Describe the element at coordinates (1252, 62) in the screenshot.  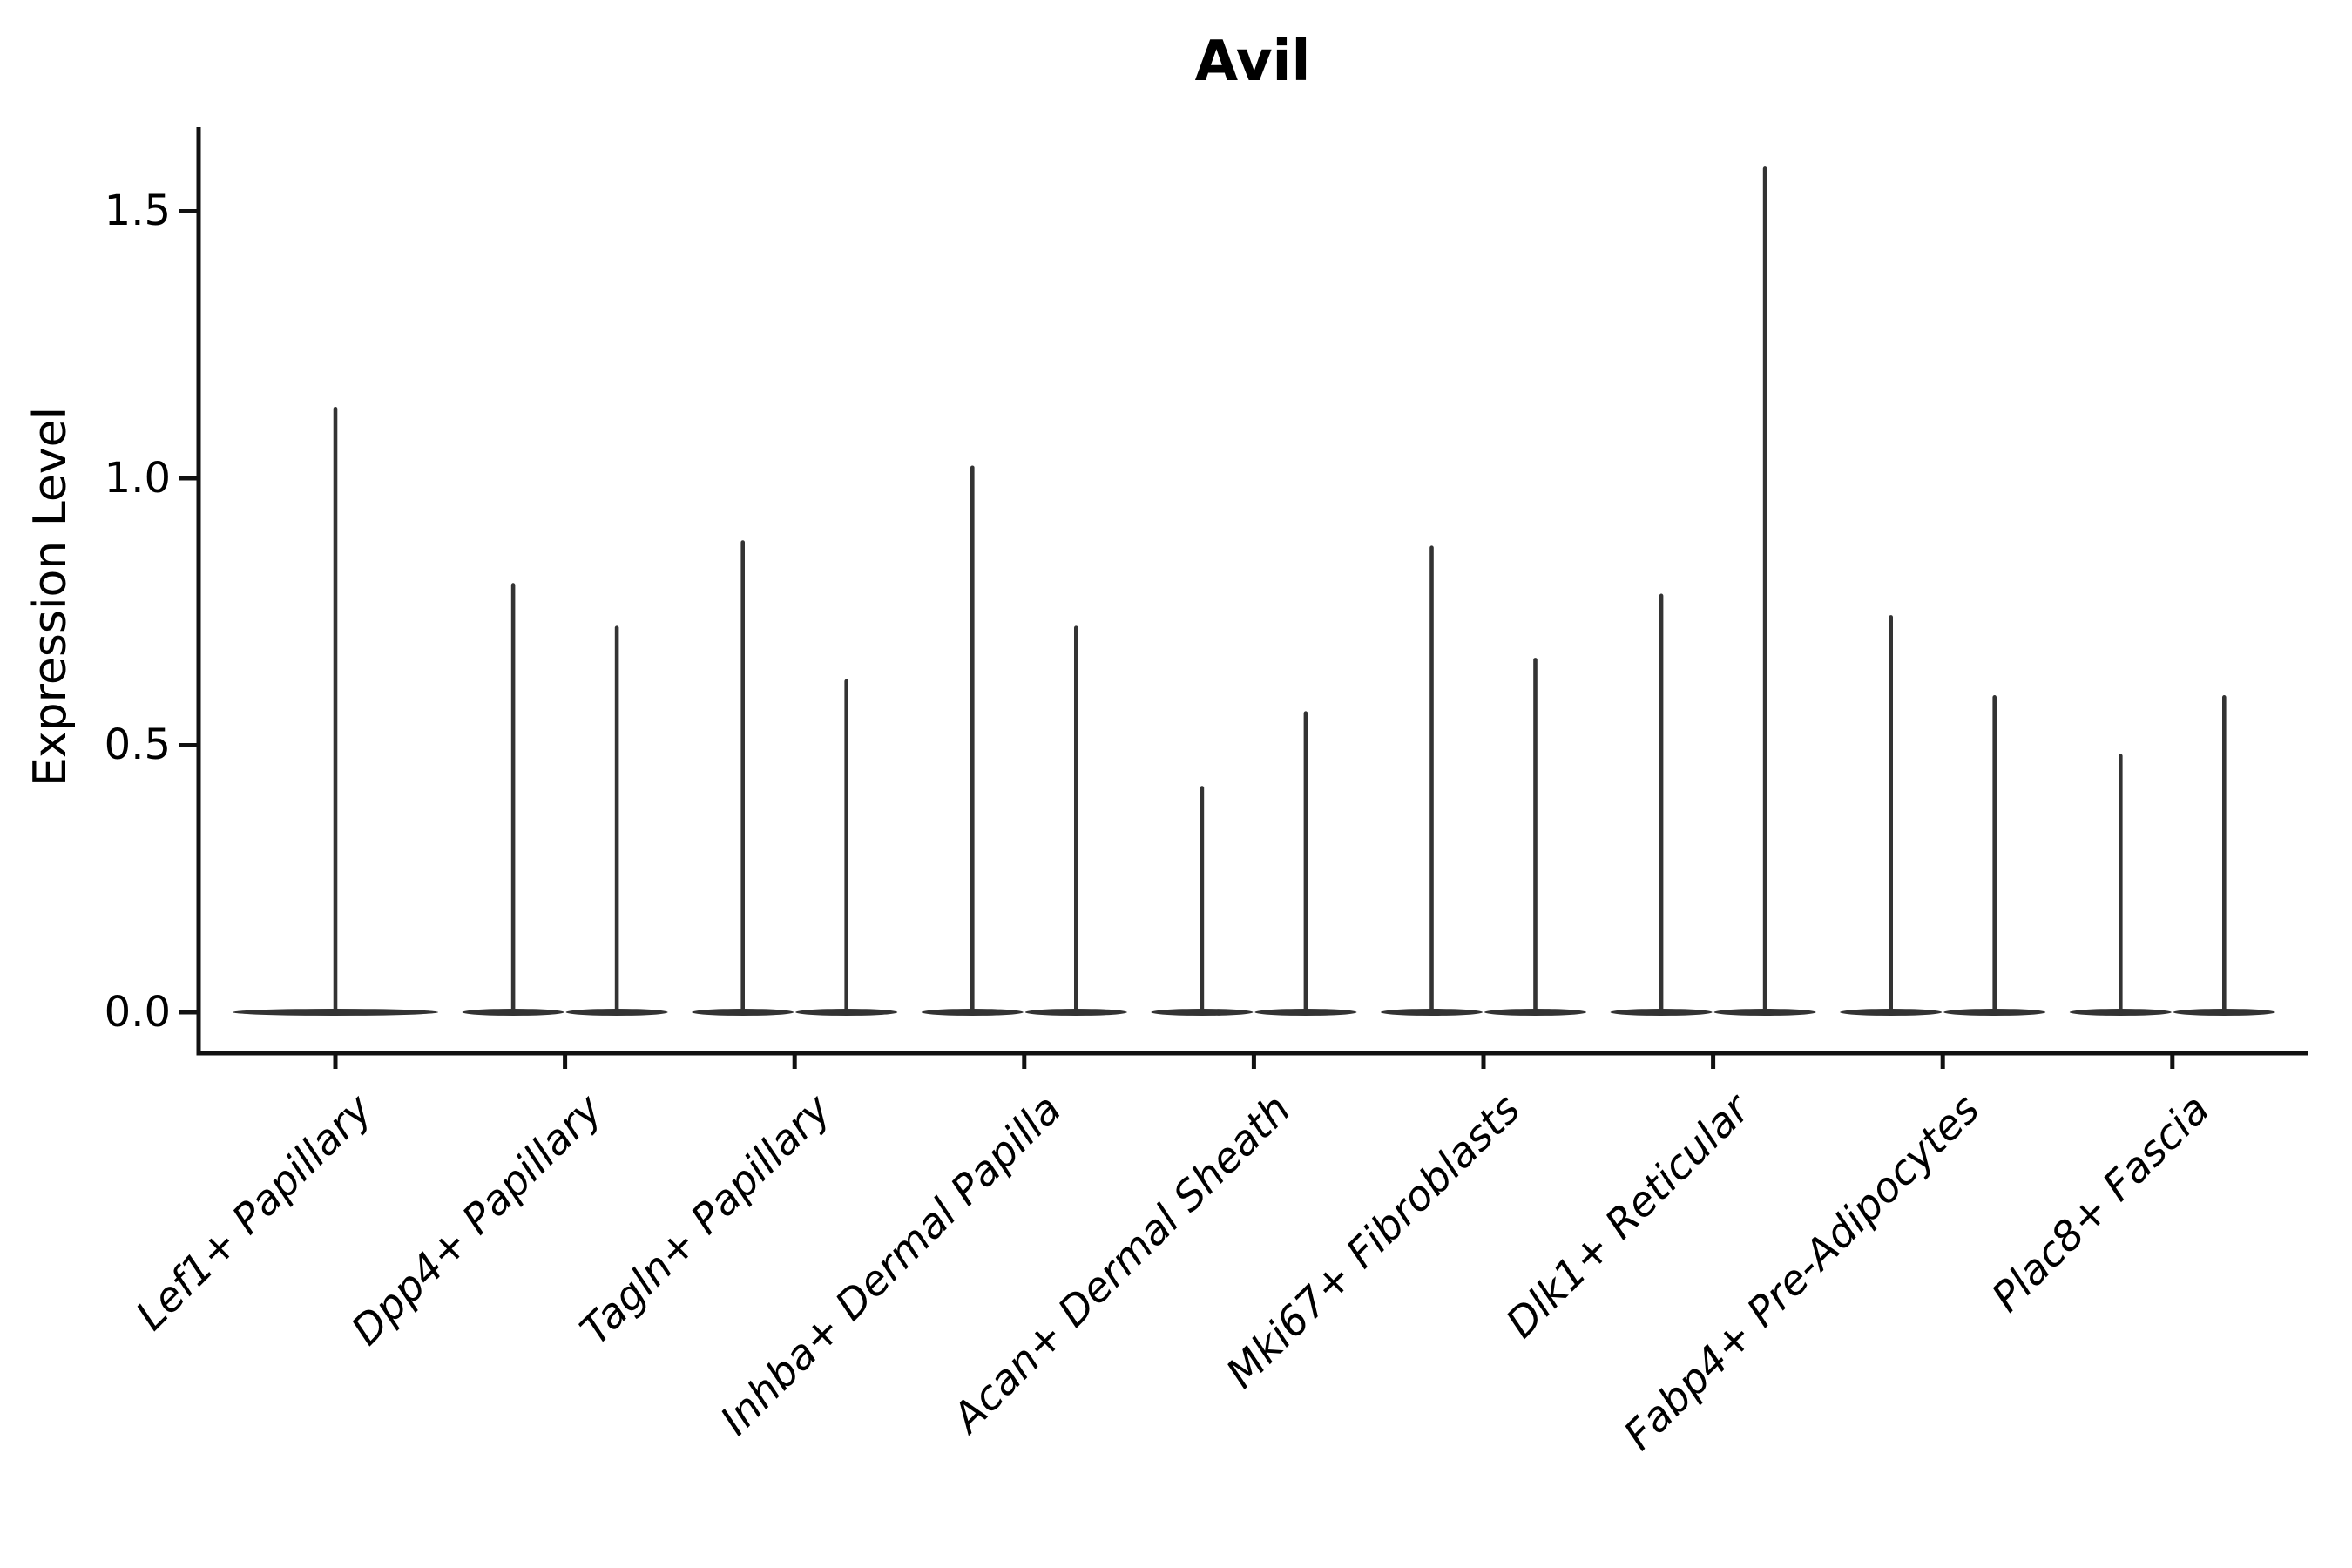
I see `plot-title: Avil` at that location.